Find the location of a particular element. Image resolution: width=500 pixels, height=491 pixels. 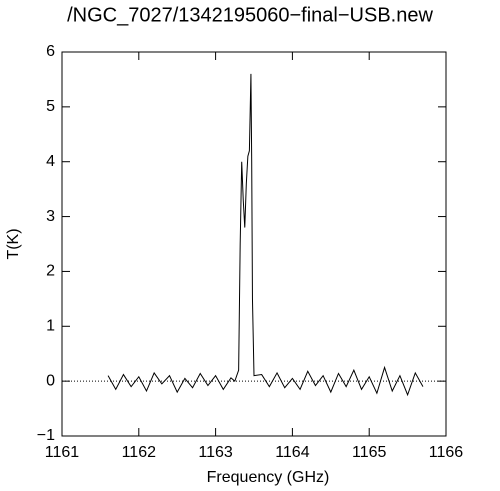

x-tick-label: 1163 is located at coordinates (215, 452).